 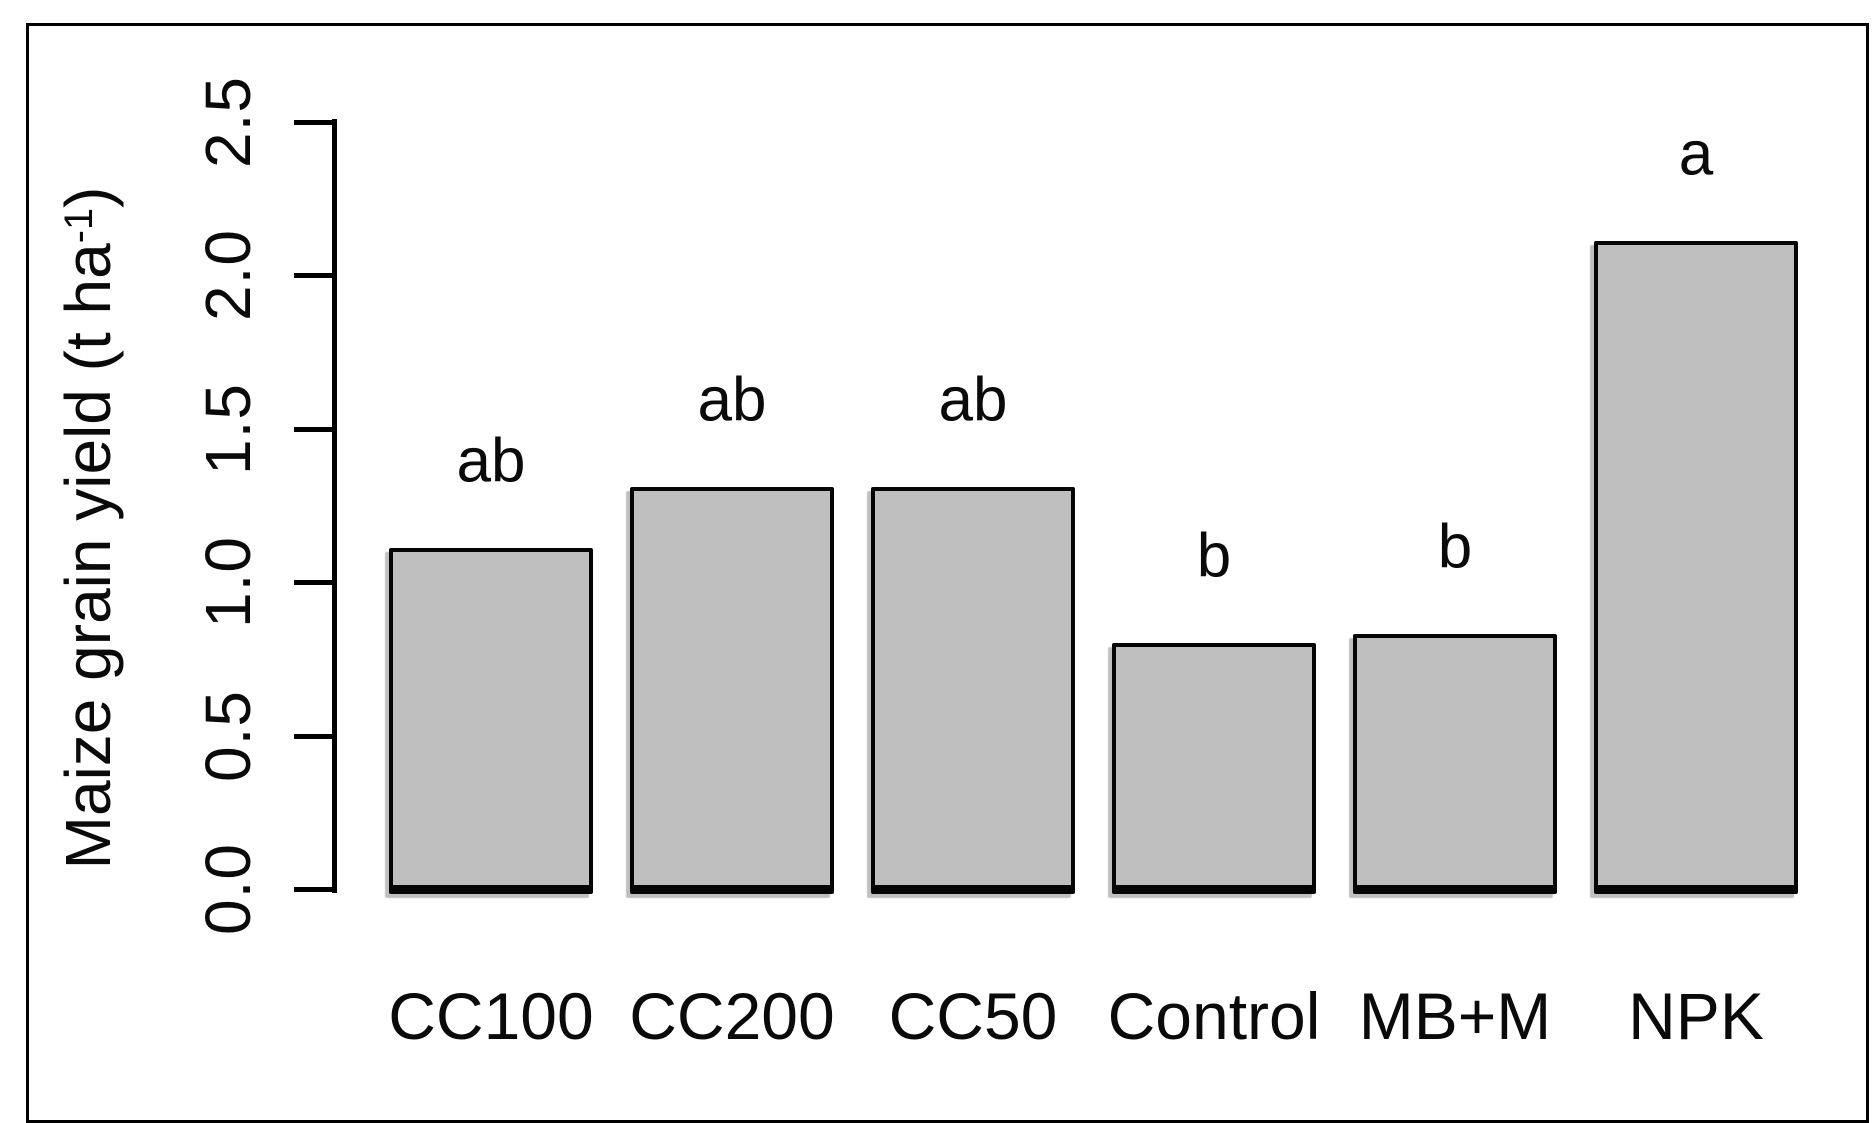 What do you see at coordinates (732, 400) in the screenshot?
I see `significance-letter-cc200: ab` at bounding box center [732, 400].